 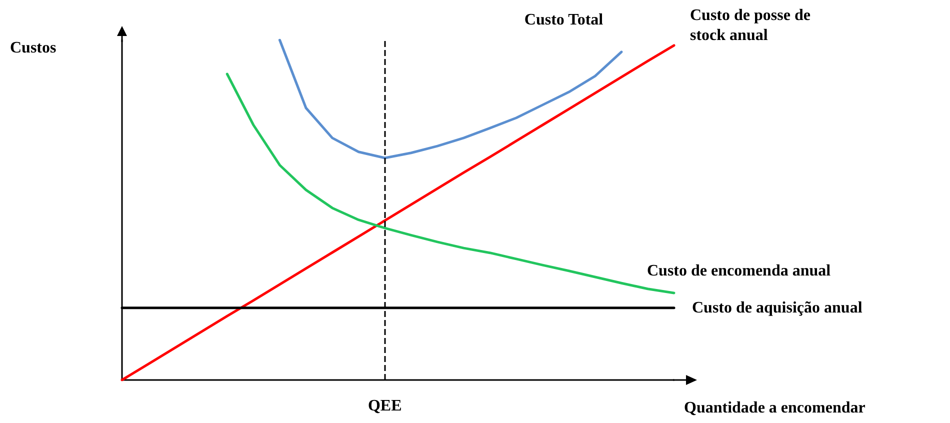 I want to click on x-axis-title: Quantidade a encomendar, so click(x=775, y=408).